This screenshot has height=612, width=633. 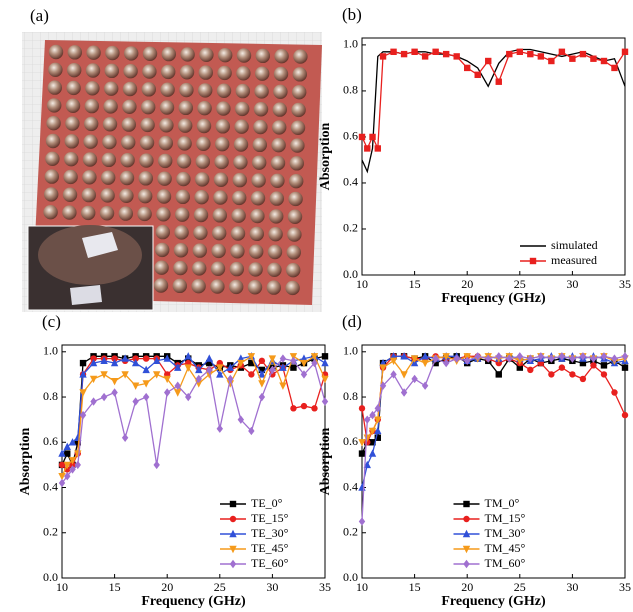 I want to click on x-axis-title: Frequency (GHz), so click(x=493, y=298).